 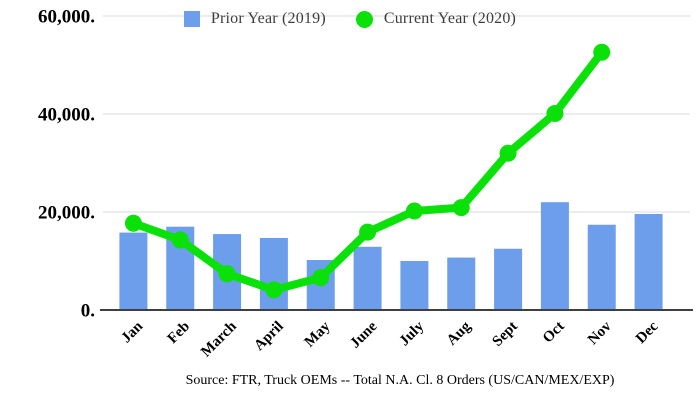 I want to click on bar-july, so click(x=414, y=285).